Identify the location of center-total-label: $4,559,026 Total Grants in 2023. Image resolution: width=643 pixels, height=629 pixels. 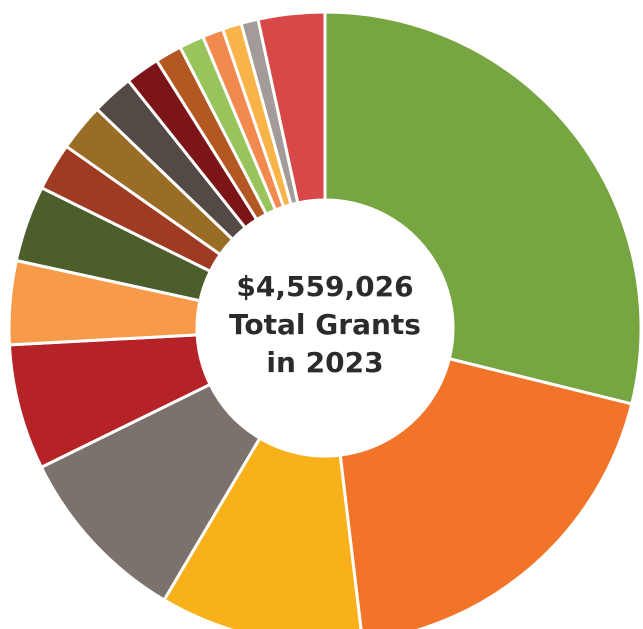
(325, 325).